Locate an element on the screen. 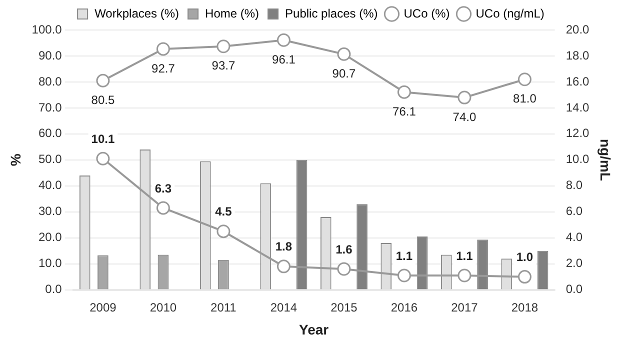  x-tick-label: 2015 is located at coordinates (344, 307).